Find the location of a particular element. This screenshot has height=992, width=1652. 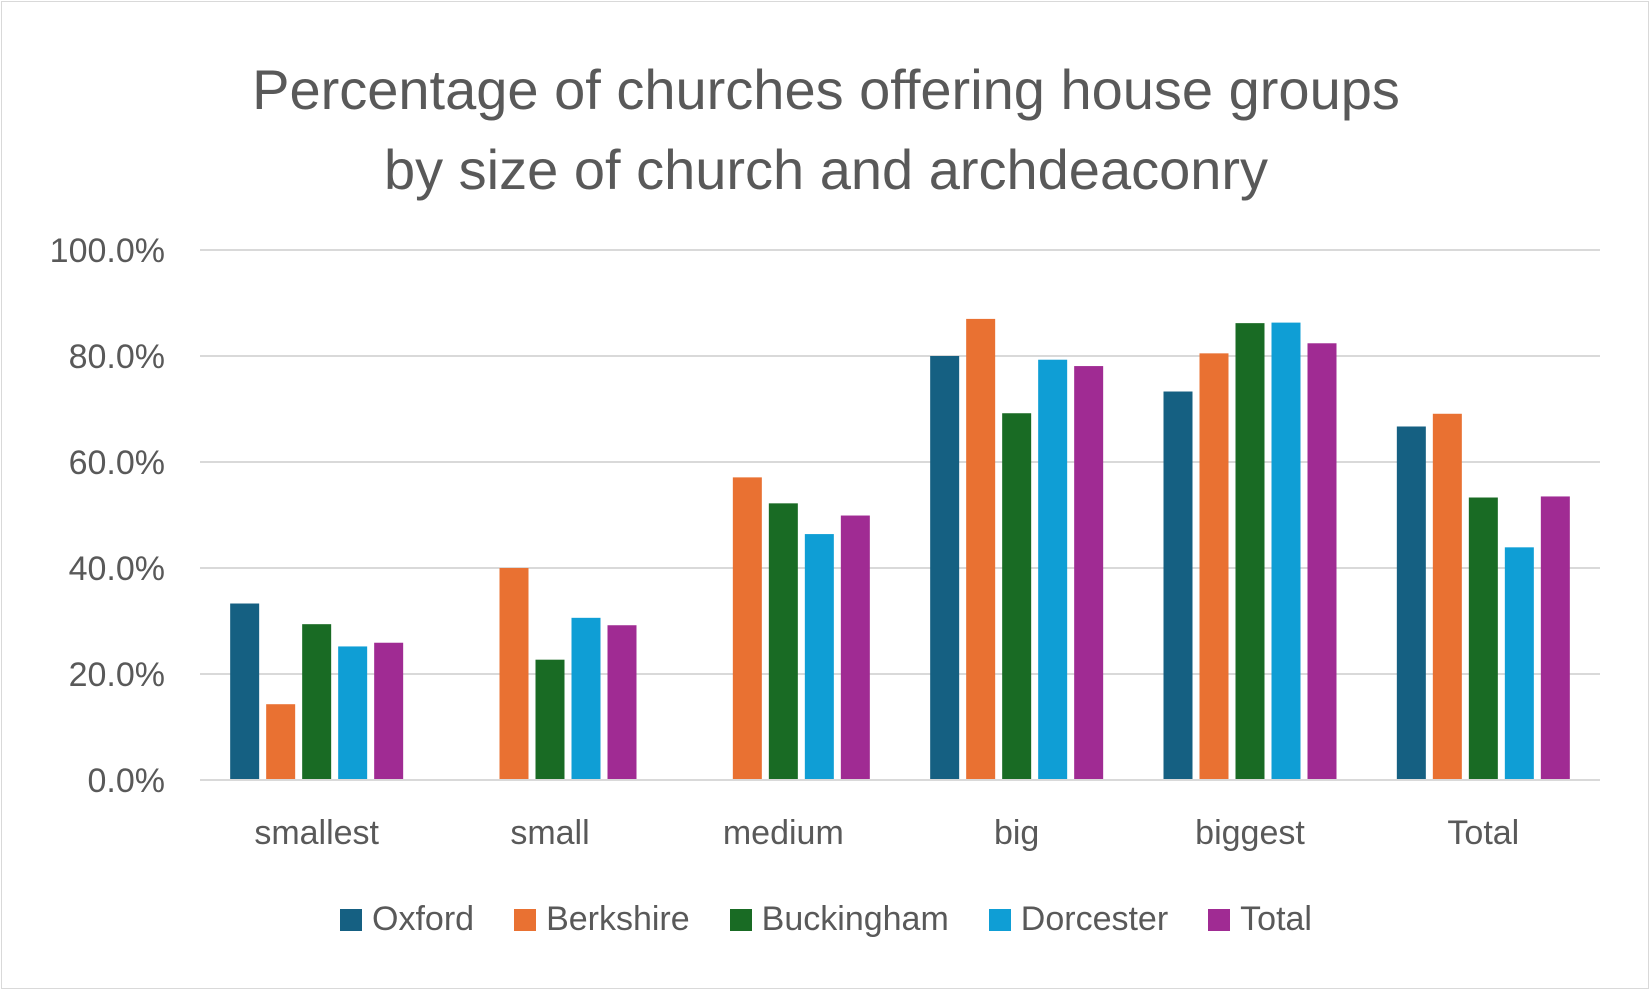

legend-item-total: Total is located at coordinates (1260, 919).